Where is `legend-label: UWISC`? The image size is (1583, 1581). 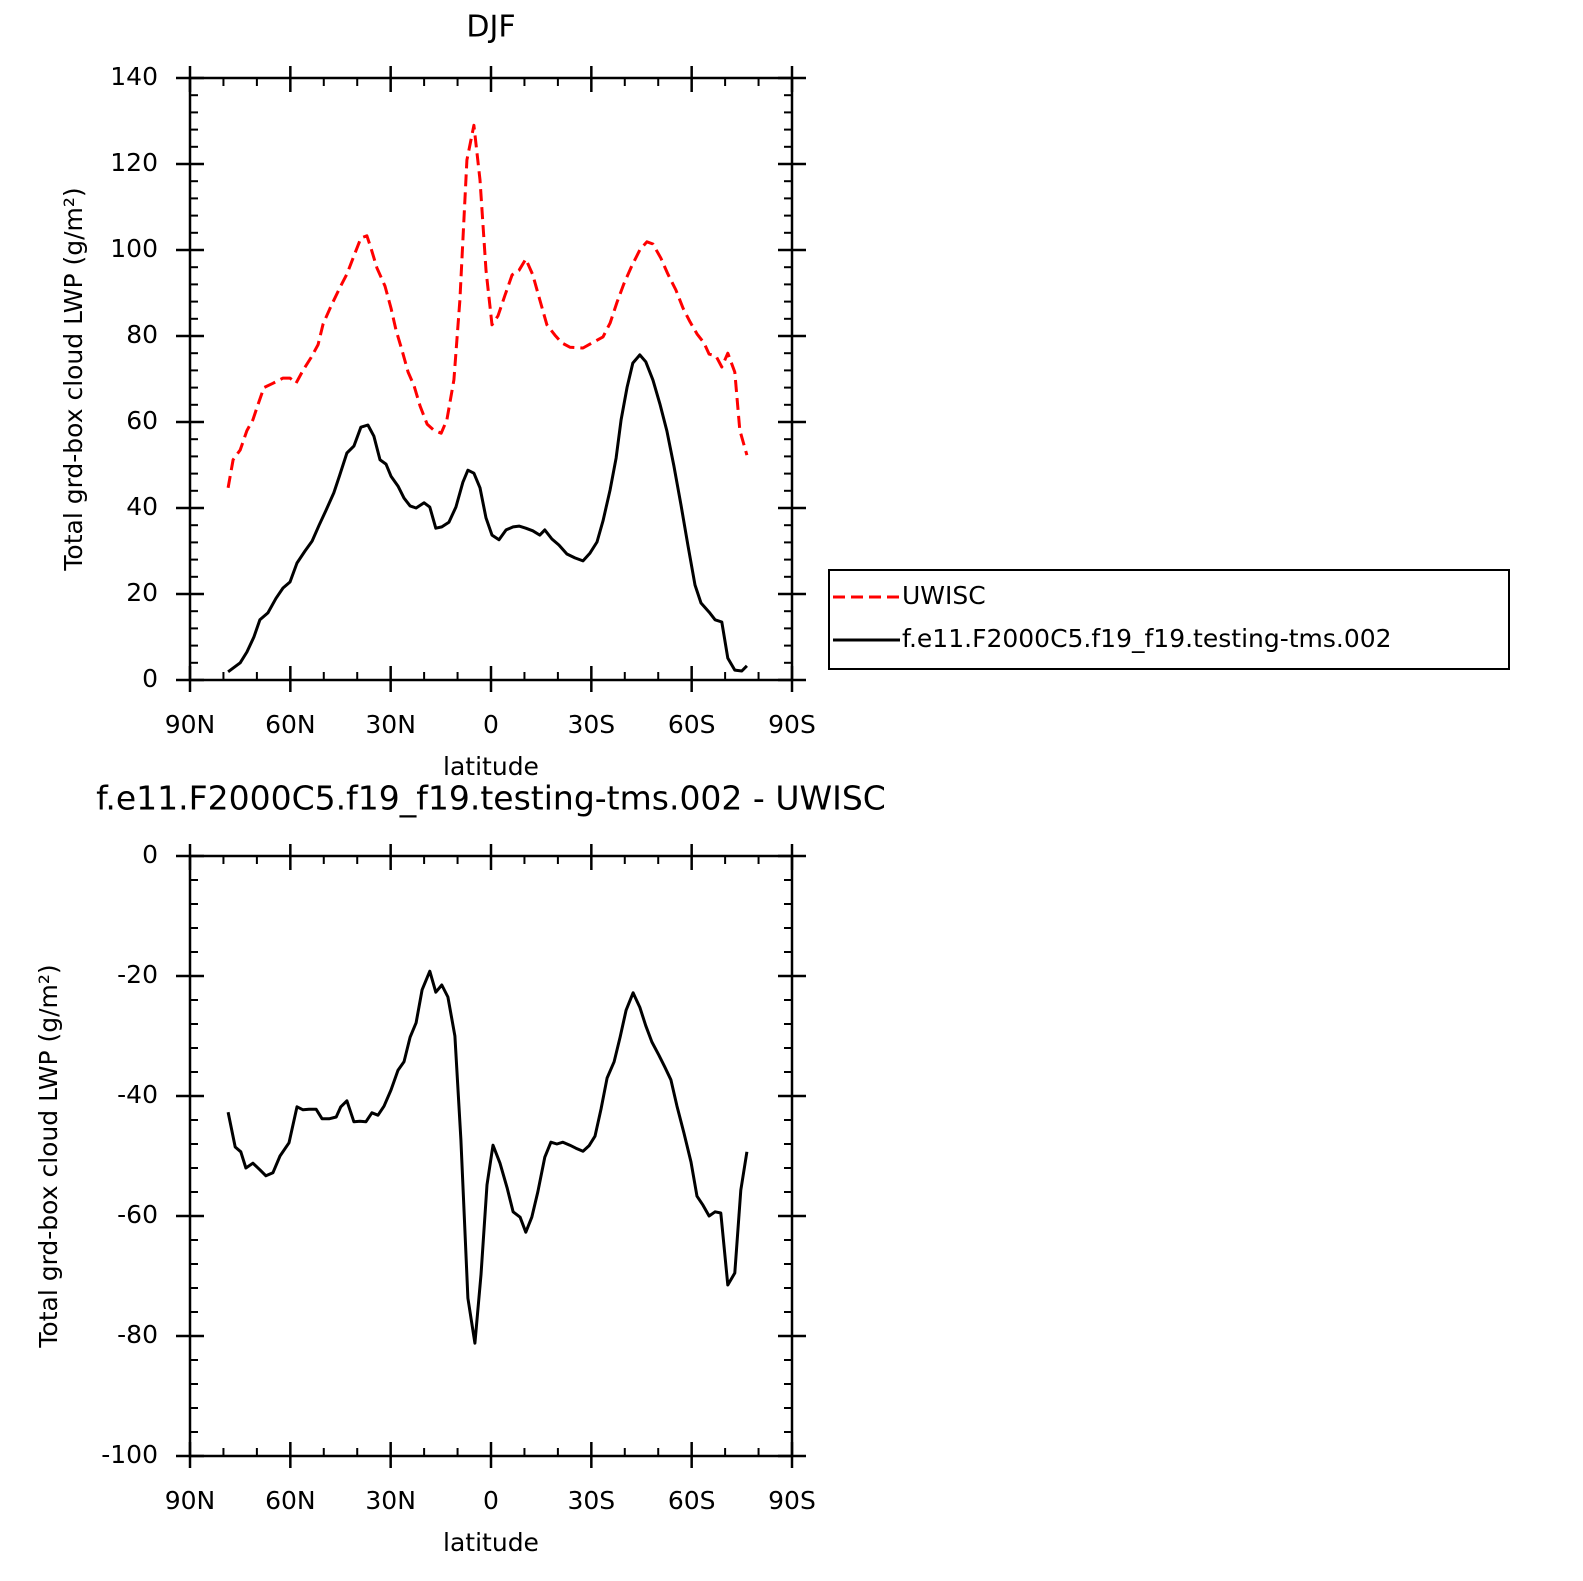
legend-label: UWISC is located at coordinates (944, 595).